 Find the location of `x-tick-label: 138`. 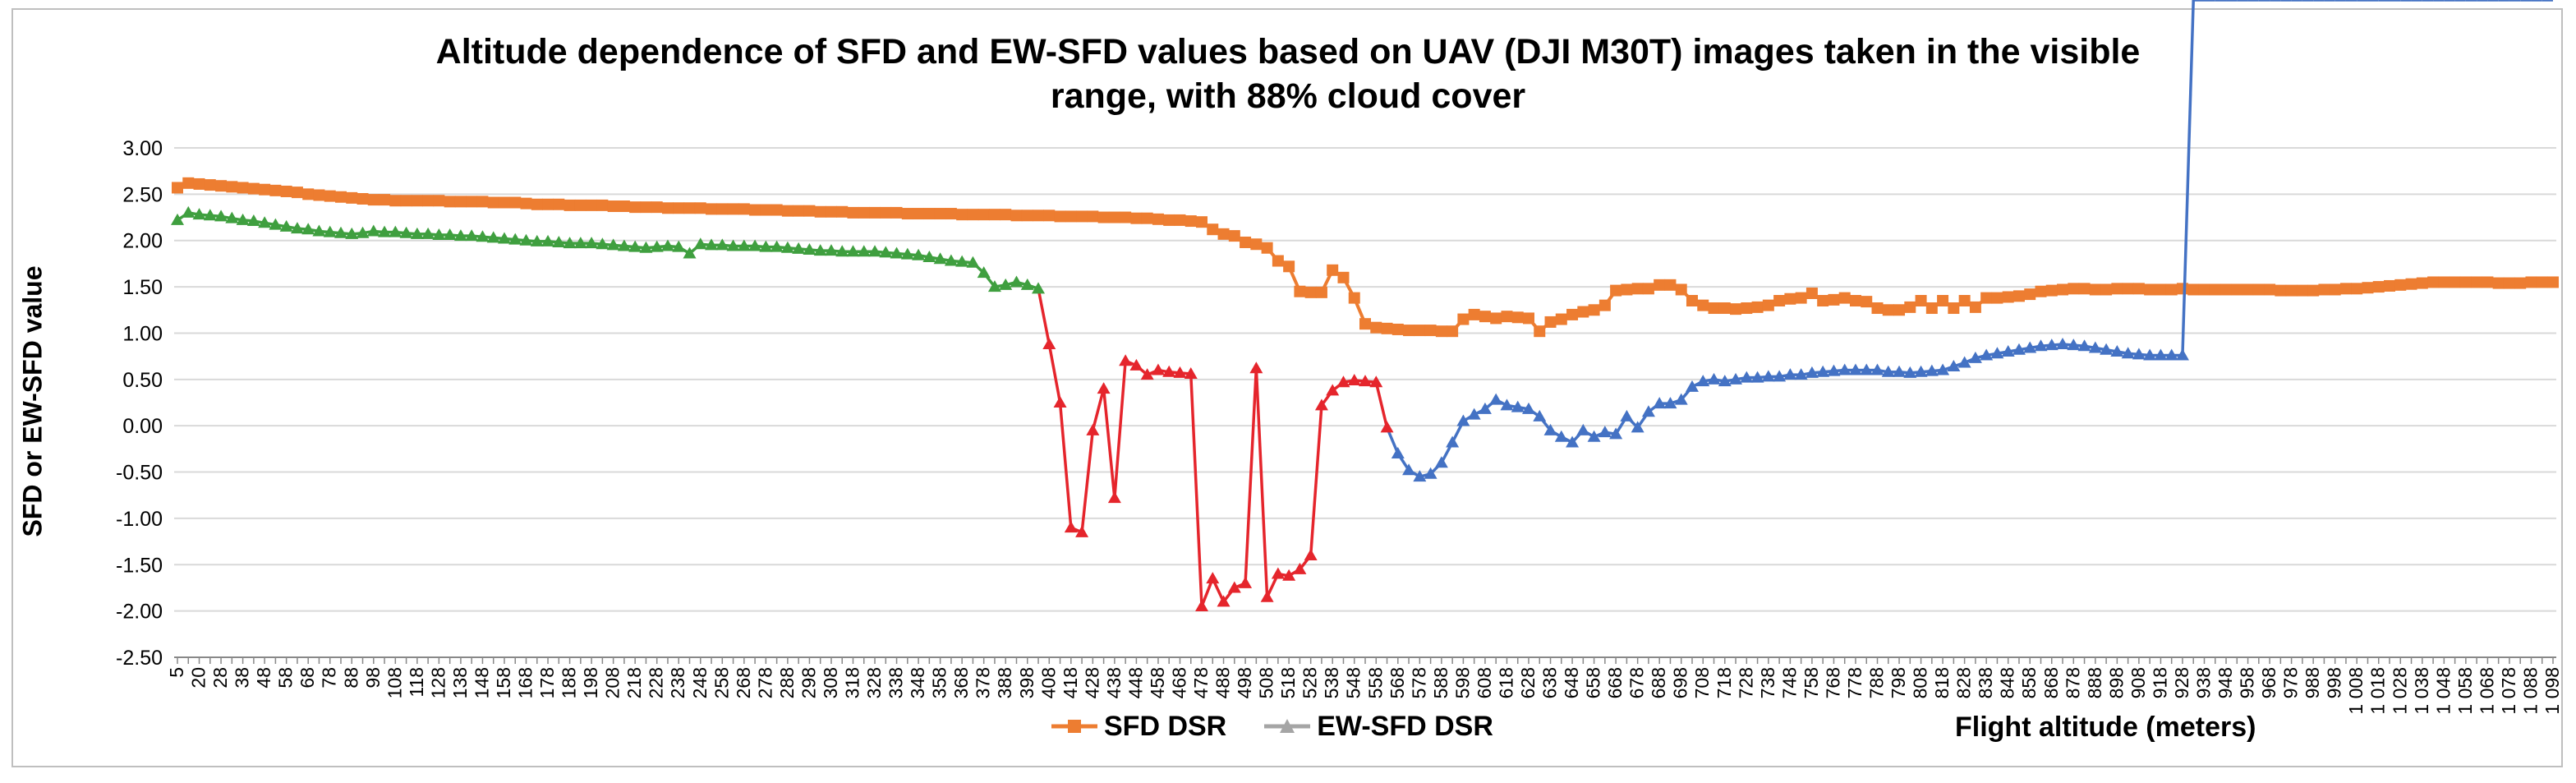

x-tick-label: 138 is located at coordinates (460, 682).